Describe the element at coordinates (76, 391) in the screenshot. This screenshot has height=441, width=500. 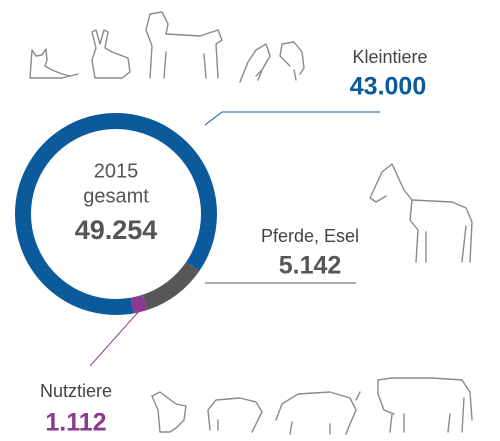
I see `legend-label: Nutztiere` at that location.